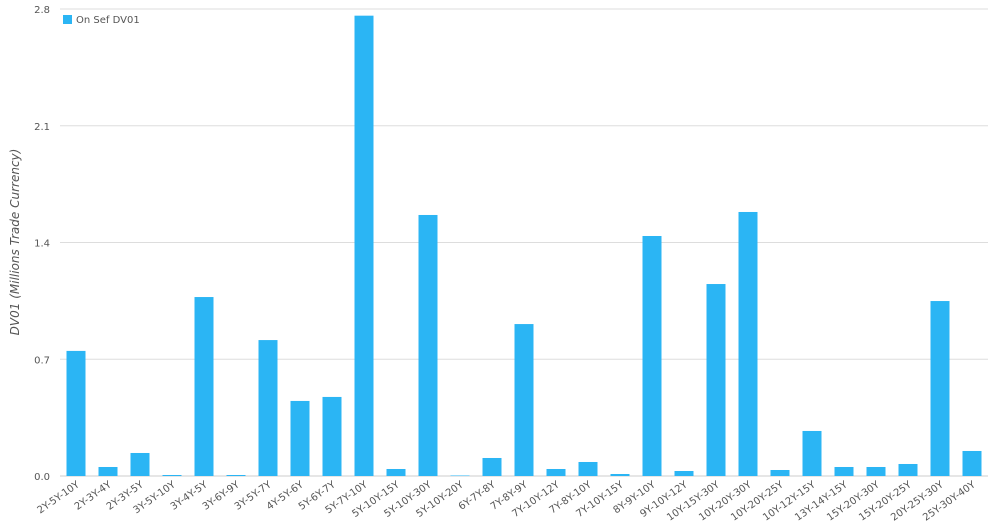 This screenshot has width=1008, height=531. I want to click on x-tick-label: 2Y-5Y-10Y, so click(59, 497).